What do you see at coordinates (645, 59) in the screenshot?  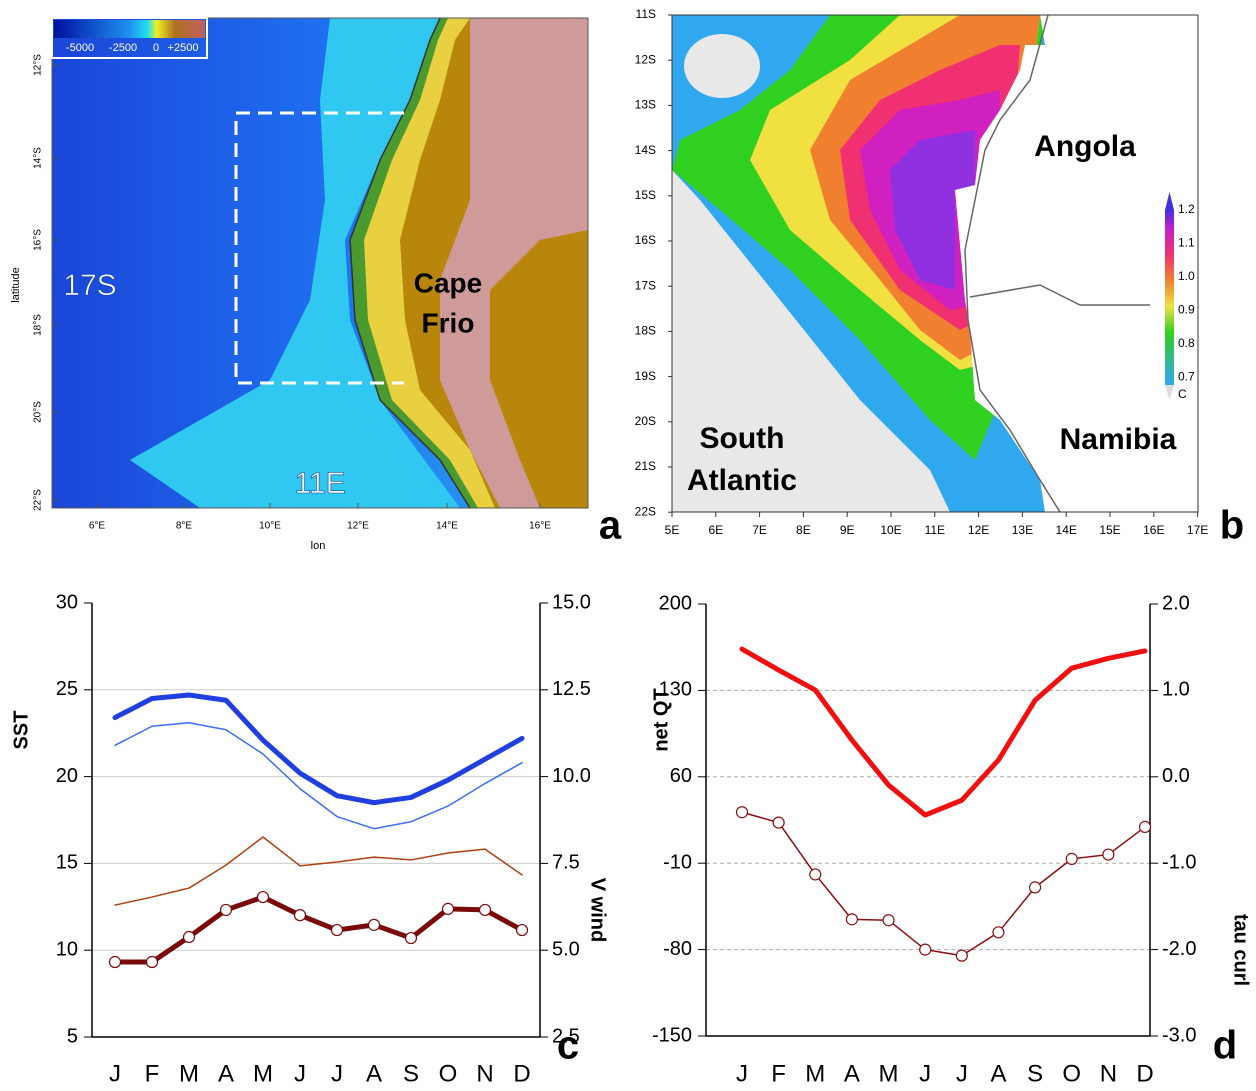 I see `lat-tick-label: 12S` at bounding box center [645, 59].